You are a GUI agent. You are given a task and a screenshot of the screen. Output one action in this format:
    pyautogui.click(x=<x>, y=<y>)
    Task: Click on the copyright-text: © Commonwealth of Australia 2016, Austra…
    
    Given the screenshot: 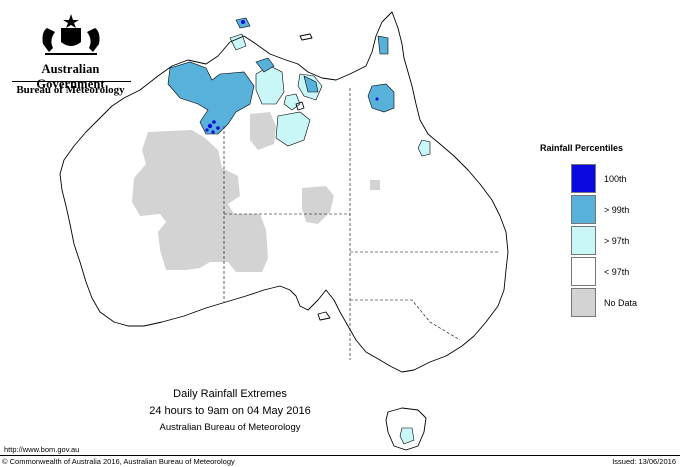 What is the action you would take?
    pyautogui.click(x=118, y=461)
    